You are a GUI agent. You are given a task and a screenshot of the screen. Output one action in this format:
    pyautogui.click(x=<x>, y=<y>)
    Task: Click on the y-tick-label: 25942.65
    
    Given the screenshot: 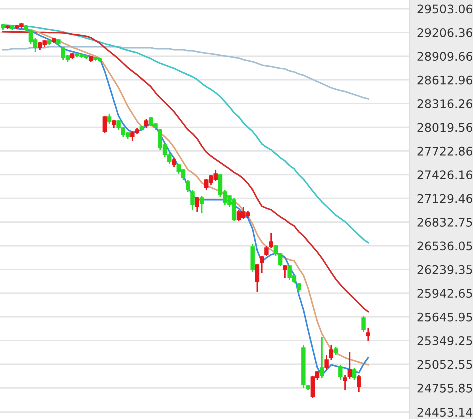 What is the action you would take?
    pyautogui.click(x=445, y=293)
    